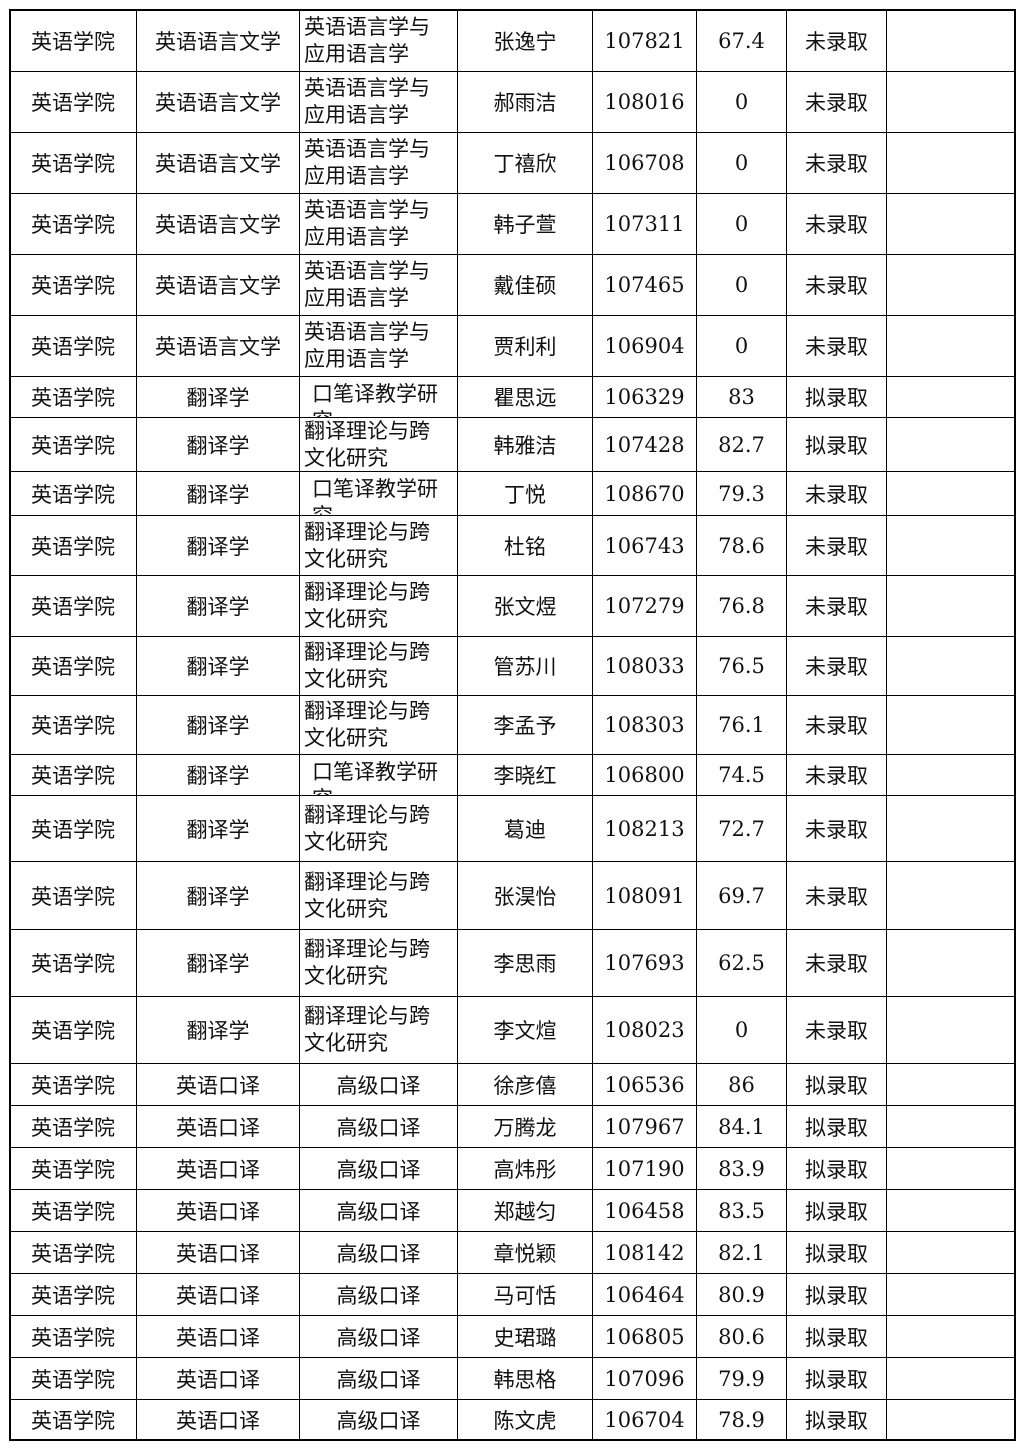 The image size is (1024, 1450). I want to click on exam-id-cell: 107311, so click(644, 224).